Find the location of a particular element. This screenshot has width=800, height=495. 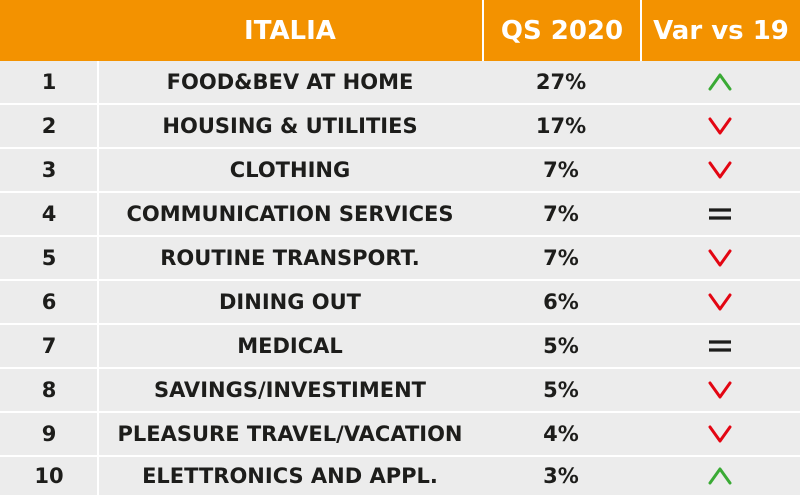

rank-cell: 9 is located at coordinates (49, 434).